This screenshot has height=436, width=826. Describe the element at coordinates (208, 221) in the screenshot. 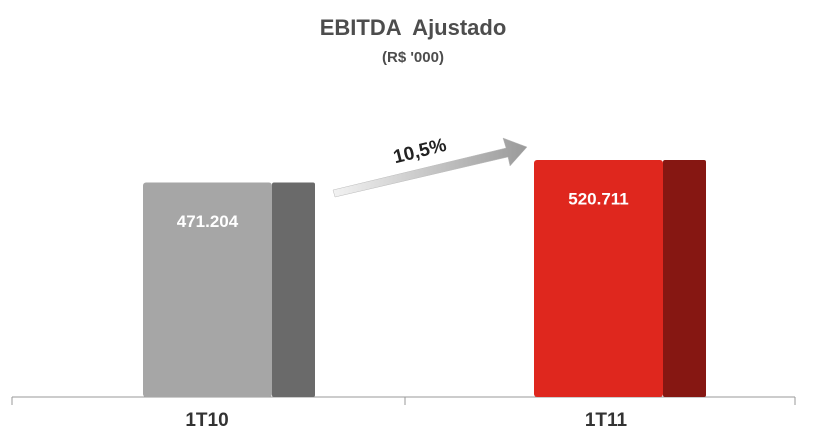

I see `value-label: 471.204` at that location.